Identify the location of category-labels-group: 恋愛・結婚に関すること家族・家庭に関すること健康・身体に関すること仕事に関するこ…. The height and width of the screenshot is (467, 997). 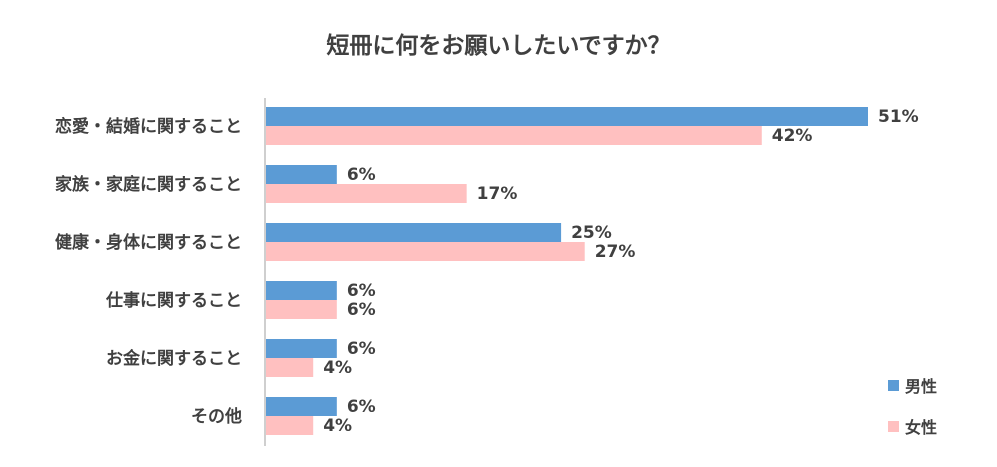
(148, 271).